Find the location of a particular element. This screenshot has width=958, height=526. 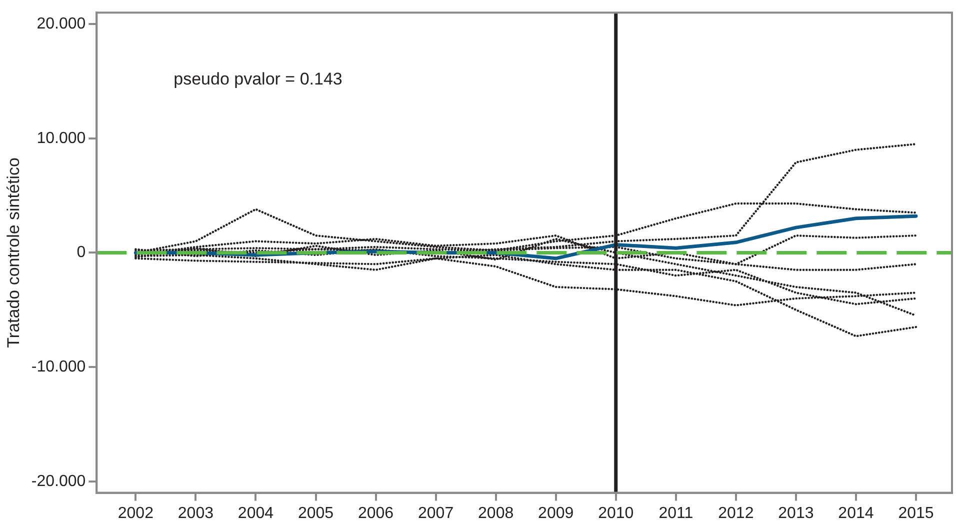

x-tick-label: 2014 is located at coordinates (856, 513).